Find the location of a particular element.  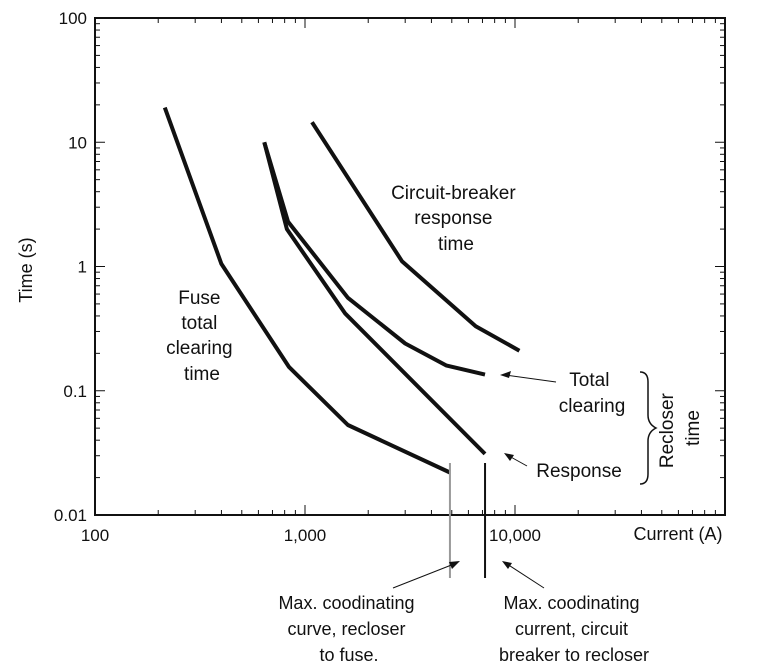

x-tick-label: 1,000 is located at coordinates (305, 535).